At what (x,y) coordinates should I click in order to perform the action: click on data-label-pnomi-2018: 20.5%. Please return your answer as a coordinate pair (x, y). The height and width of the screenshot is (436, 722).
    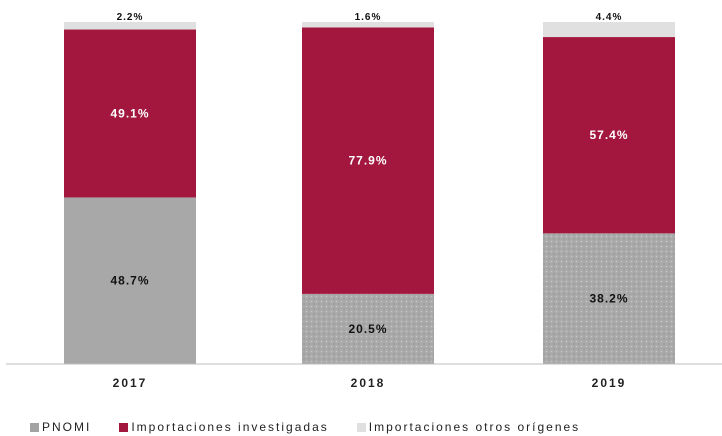
    Looking at the image, I should click on (367, 329).